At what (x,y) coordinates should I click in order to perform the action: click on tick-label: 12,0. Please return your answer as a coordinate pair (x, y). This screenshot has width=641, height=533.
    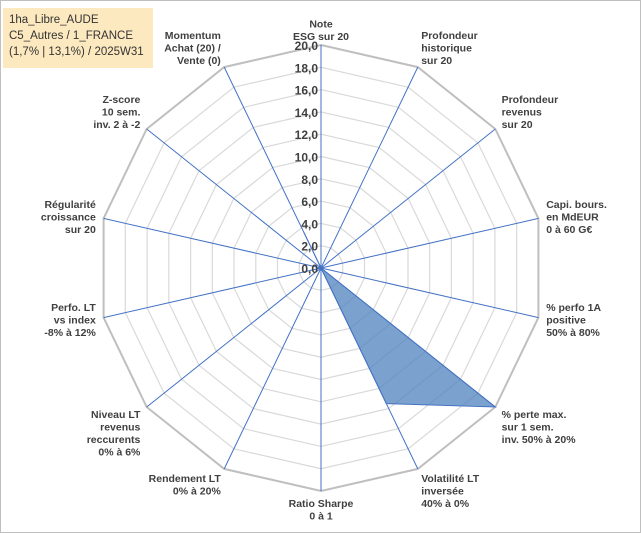
    Looking at the image, I should click on (307, 135).